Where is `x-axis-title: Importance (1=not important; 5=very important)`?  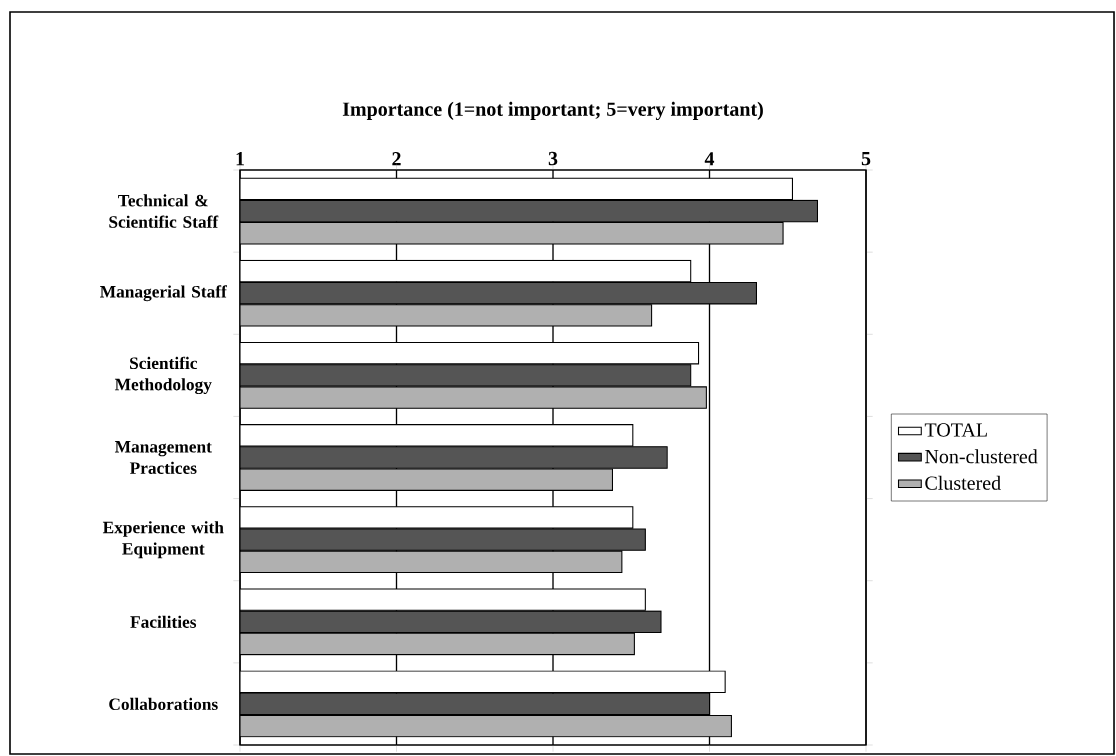 x-axis-title: Importance (1=not important; 5=very important) is located at coordinates (552, 111).